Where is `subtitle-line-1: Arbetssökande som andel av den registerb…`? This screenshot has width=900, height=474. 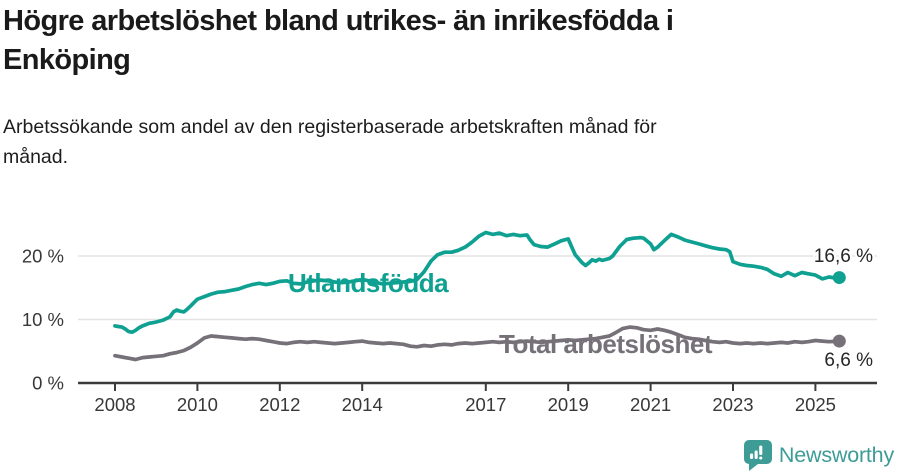 subtitle-line-1: Arbetssökande som andel av den registerb… is located at coordinates (330, 127).